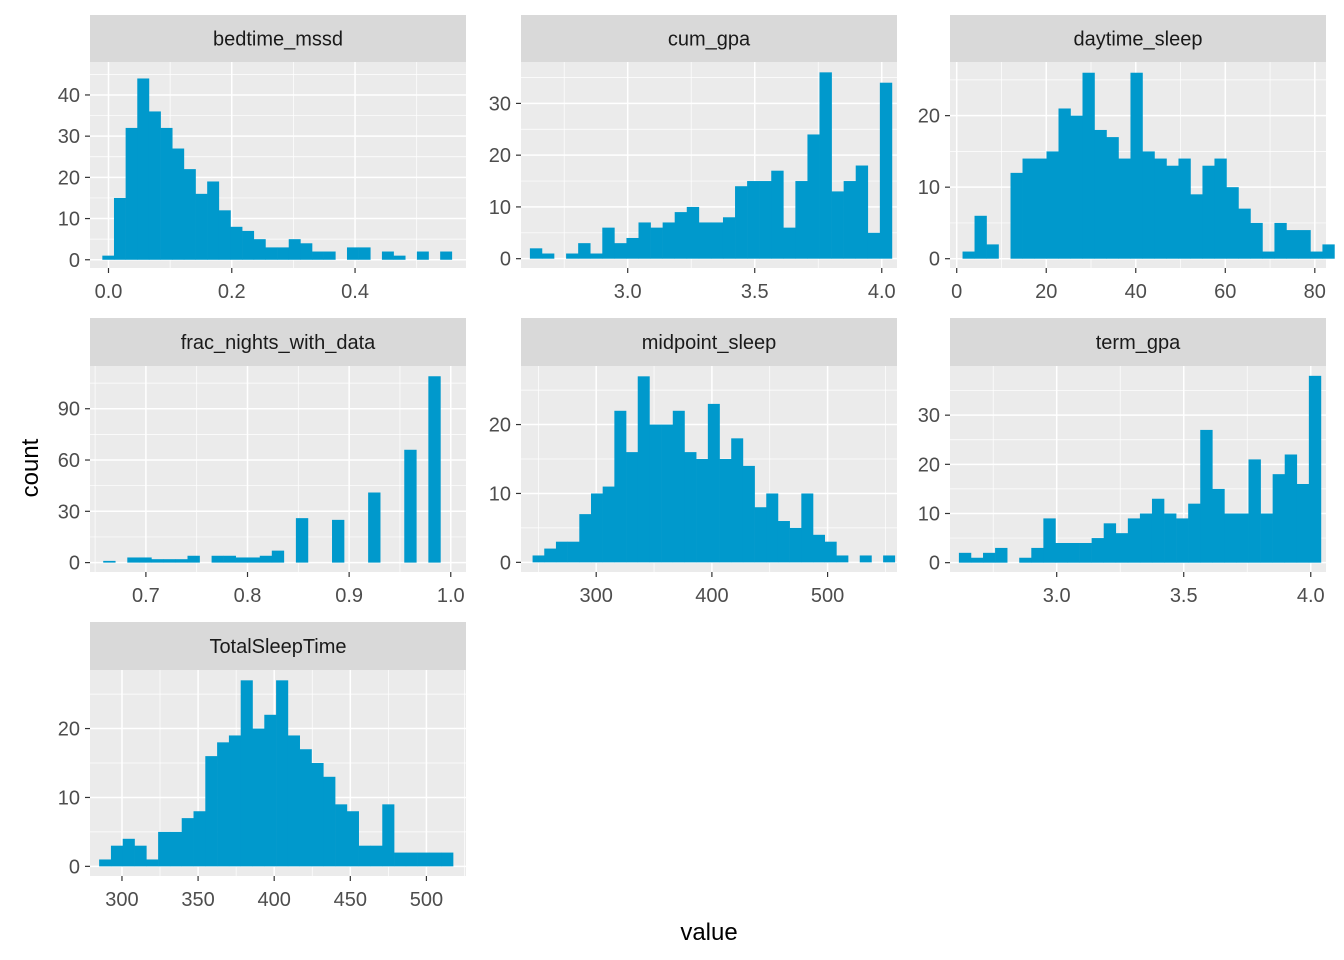  What do you see at coordinates (69, 410) in the screenshot?
I see `y-tick-label: 90` at bounding box center [69, 410].